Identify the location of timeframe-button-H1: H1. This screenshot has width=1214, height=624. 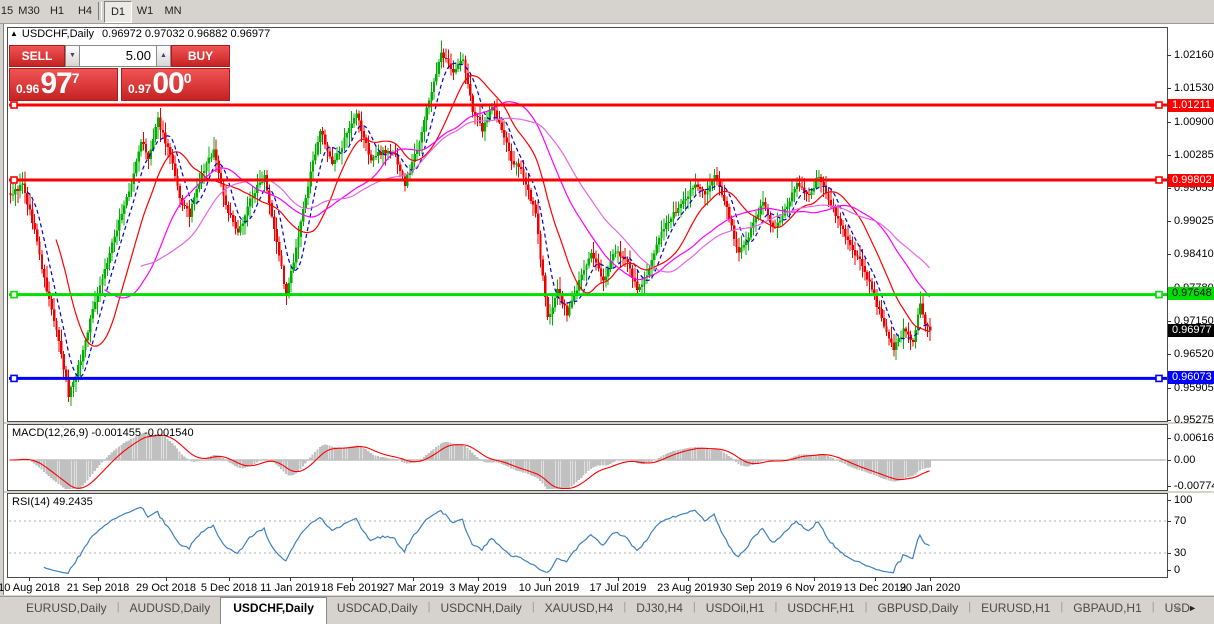
(57, 11).